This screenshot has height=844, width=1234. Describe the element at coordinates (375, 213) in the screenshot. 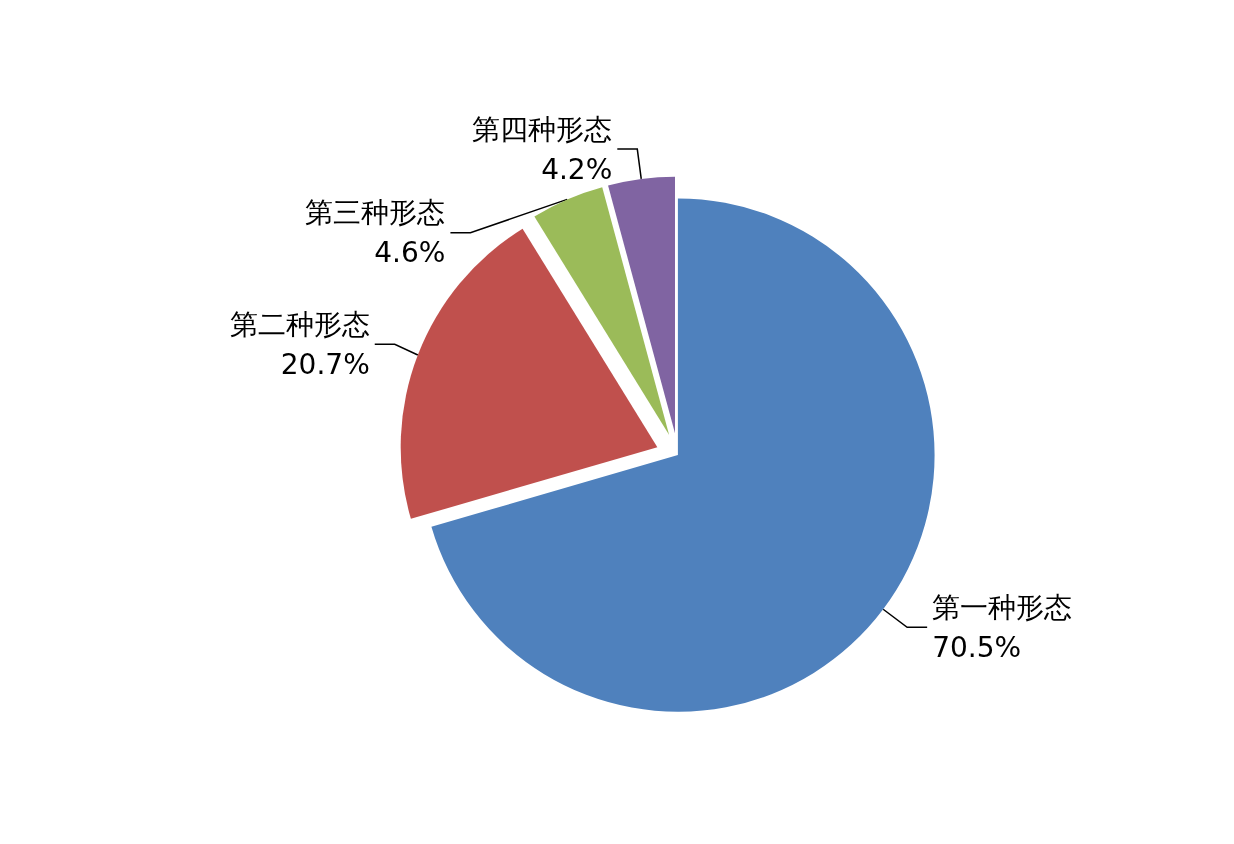

I see `slice-label: 第三种形态` at that location.